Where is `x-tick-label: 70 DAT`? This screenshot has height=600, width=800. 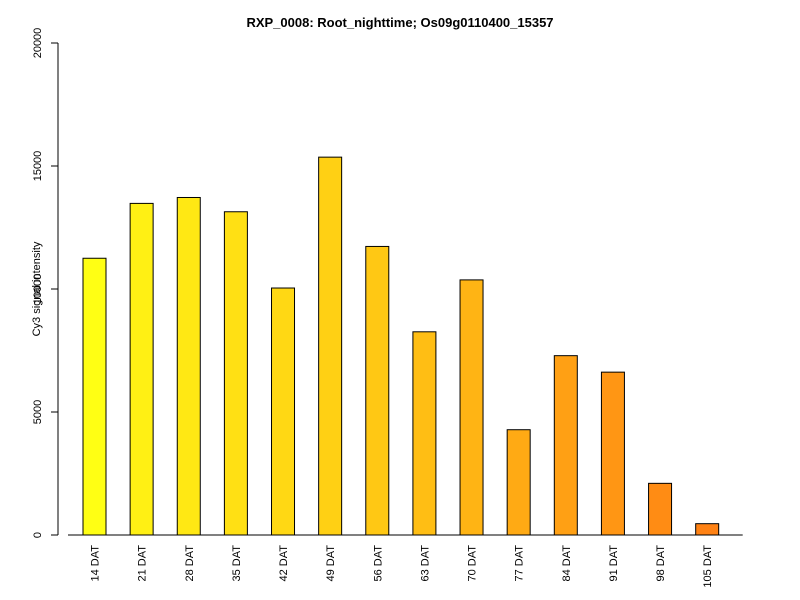
x-tick-label: 70 DAT is located at coordinates (473, 563).